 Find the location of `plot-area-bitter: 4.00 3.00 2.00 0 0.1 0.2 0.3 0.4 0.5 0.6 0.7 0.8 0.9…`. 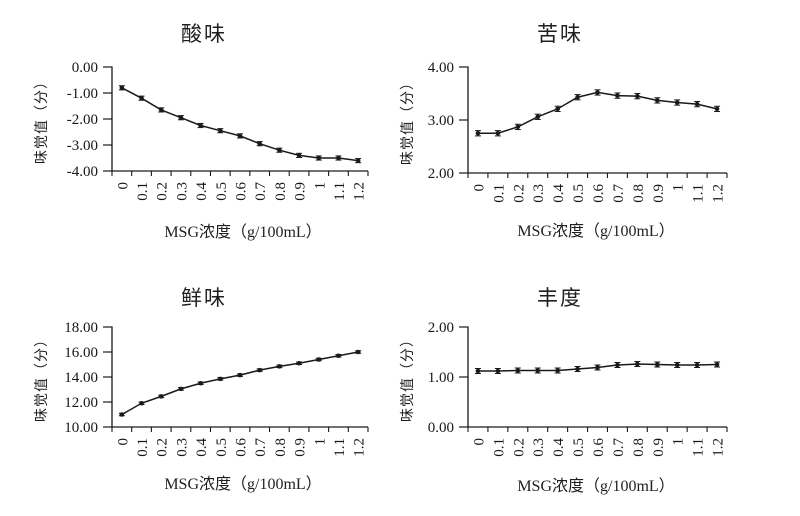

plot-area-bitter: 4.00 3.00 2.00 0 0.1 0.2 0.3 0.4 0.5 0.6 0.7 0.8 0.9… is located at coordinates (578, 131).